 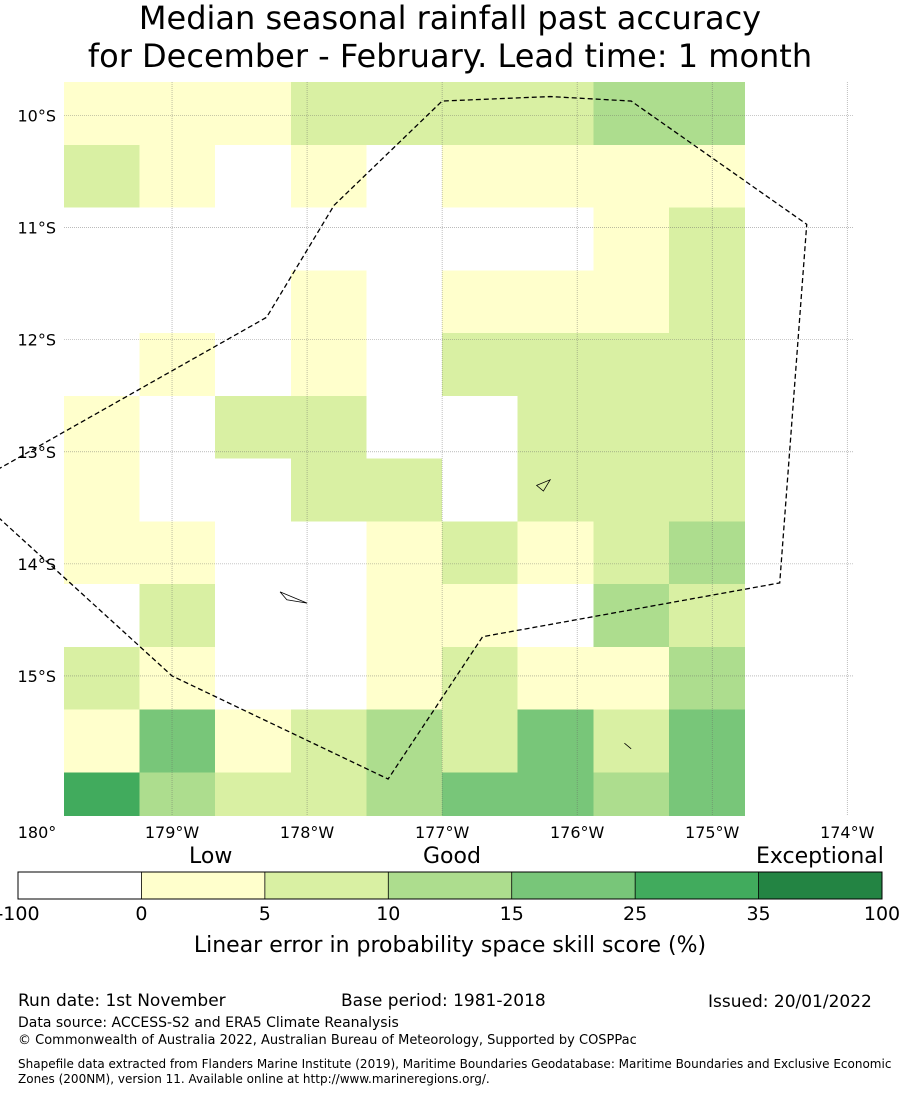 What do you see at coordinates (37, 831) in the screenshot?
I see `lon-tick-label: 180°` at bounding box center [37, 831].